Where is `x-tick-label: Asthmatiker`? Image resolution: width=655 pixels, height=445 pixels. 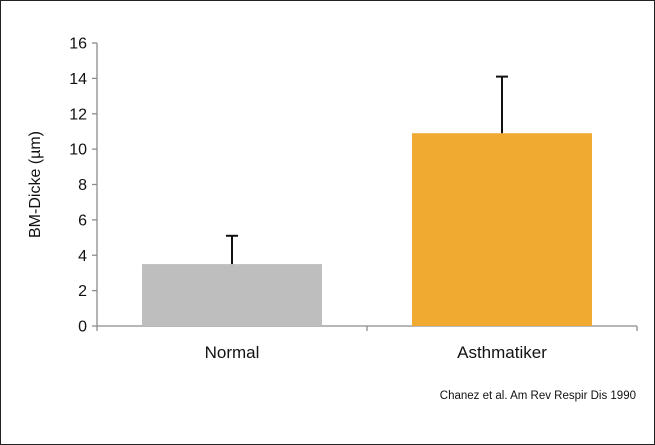 x-tick-label: Asthmatiker is located at coordinates (502, 352).